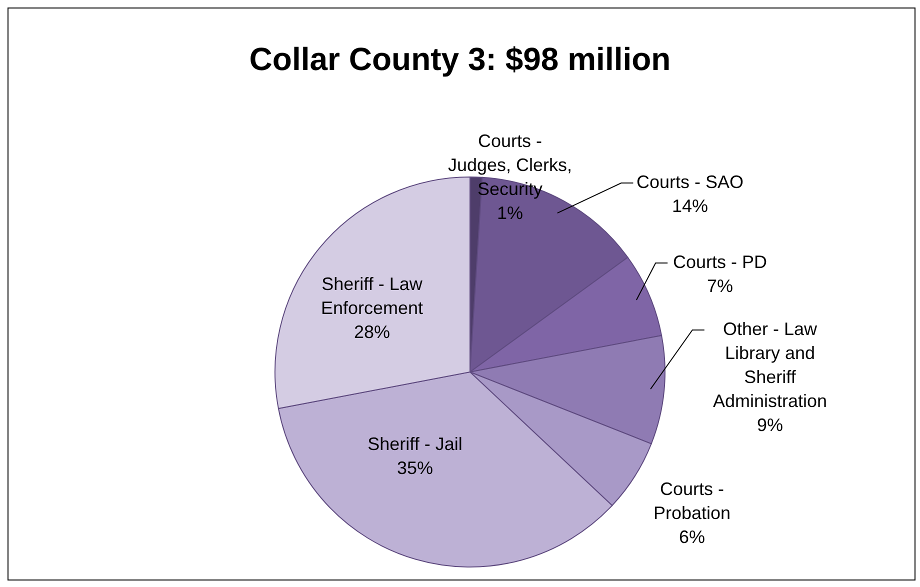 The width and height of the screenshot is (920, 587). Describe the element at coordinates (690, 182) in the screenshot. I see `slice-label: Courts - SAO` at that location.